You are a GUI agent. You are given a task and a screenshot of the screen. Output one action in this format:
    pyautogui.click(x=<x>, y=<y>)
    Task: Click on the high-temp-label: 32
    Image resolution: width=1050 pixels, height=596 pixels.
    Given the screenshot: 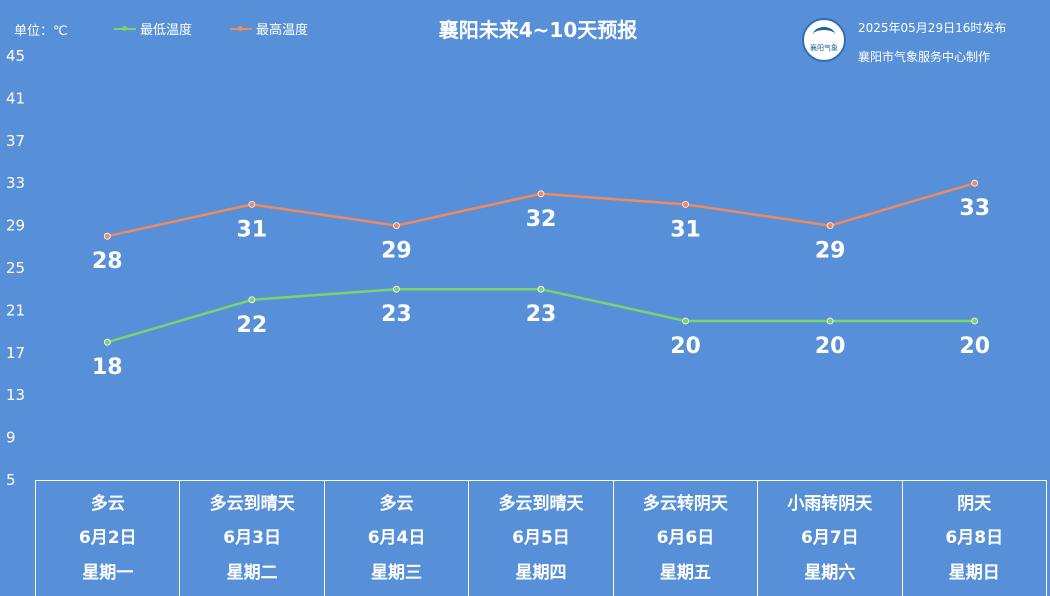 What is the action you would take?
    pyautogui.click(x=541, y=219)
    